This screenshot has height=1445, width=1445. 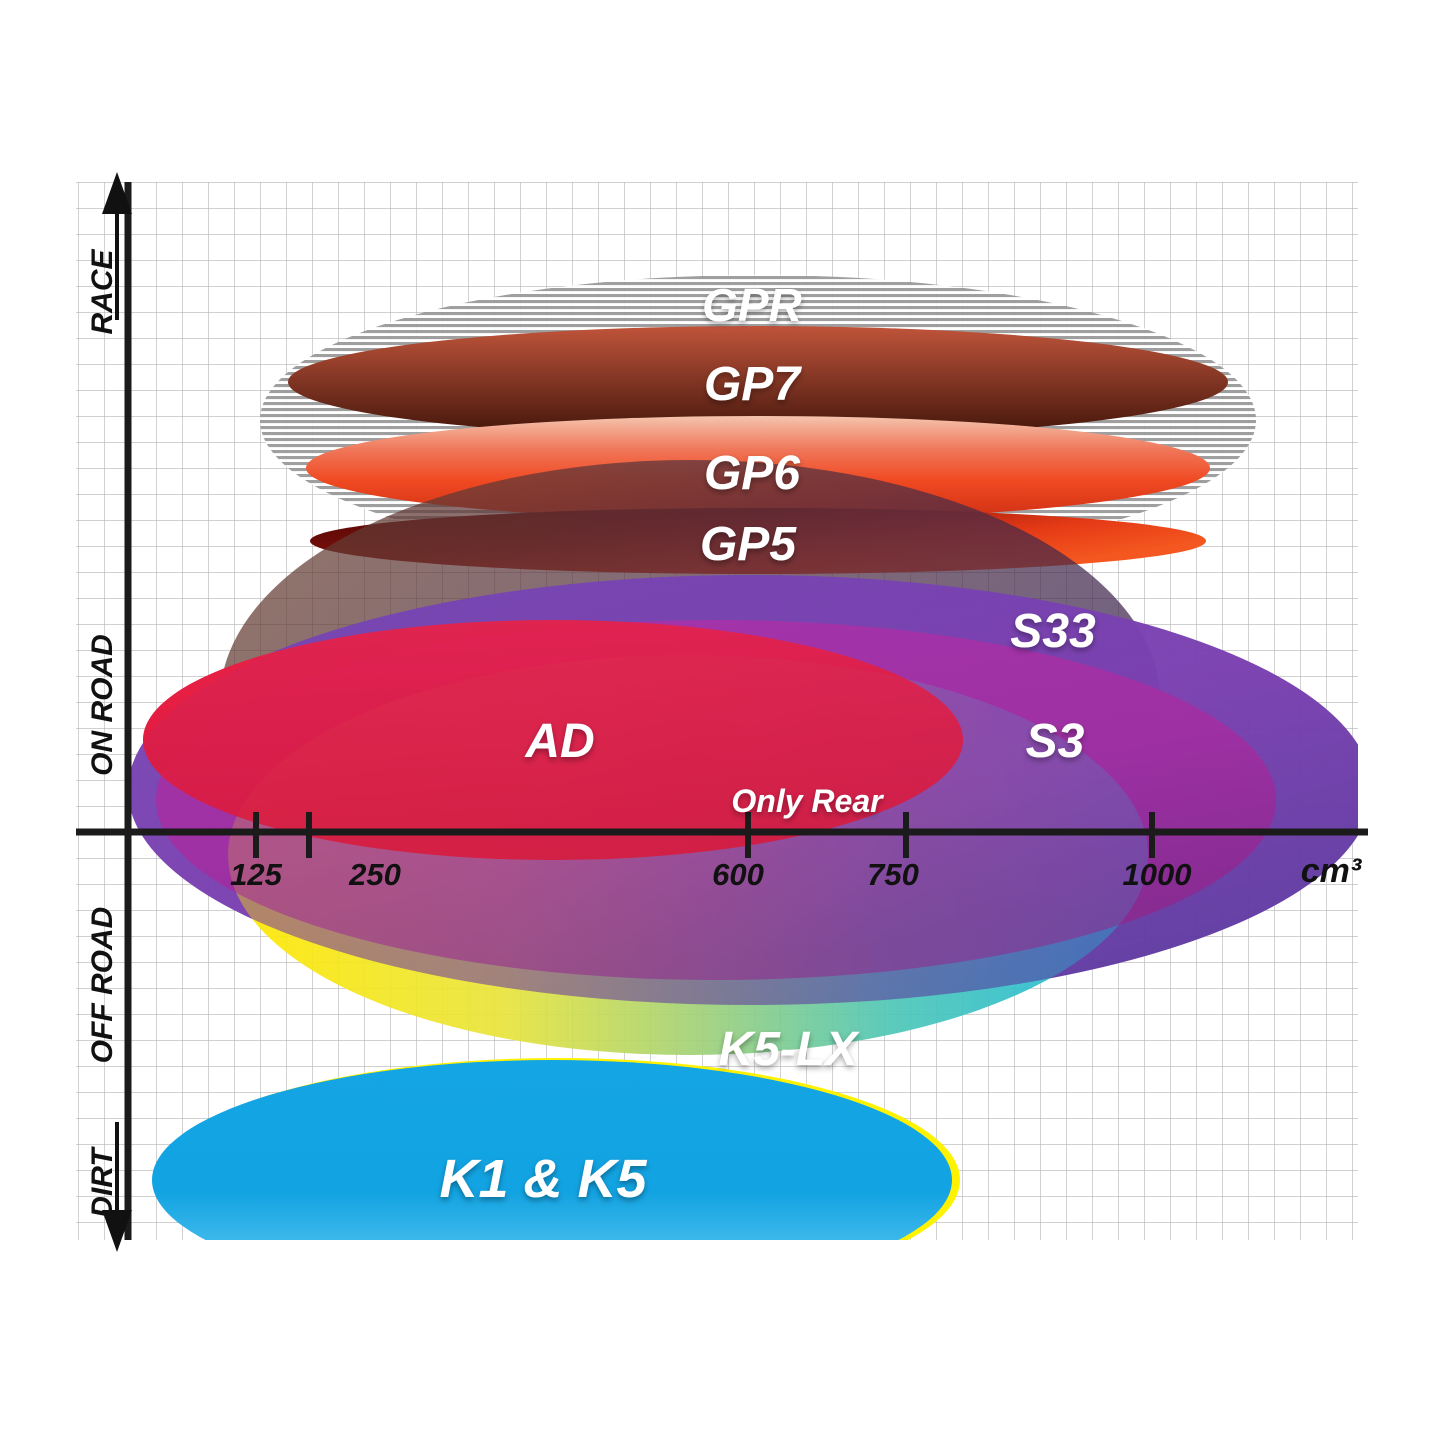 I want to click on x-tick-label-125: 125, so click(x=256, y=874).